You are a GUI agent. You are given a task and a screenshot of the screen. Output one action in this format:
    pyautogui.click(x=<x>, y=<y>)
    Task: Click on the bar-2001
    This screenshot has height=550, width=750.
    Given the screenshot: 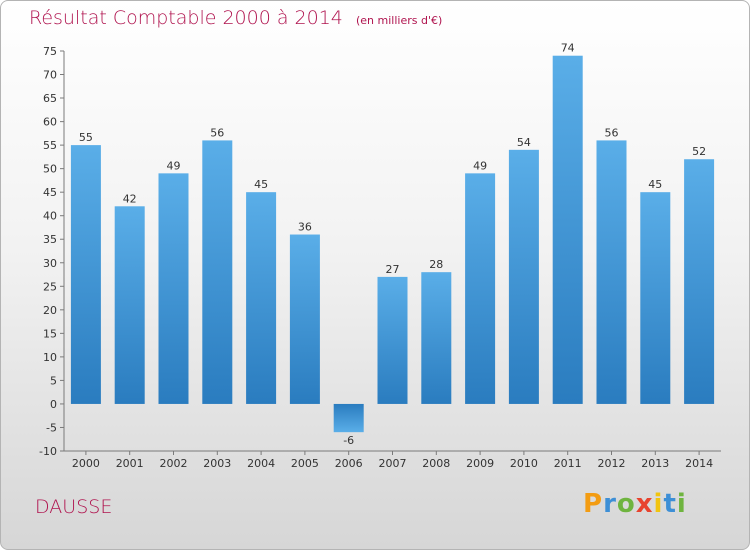 What is the action you would take?
    pyautogui.click(x=129, y=305)
    